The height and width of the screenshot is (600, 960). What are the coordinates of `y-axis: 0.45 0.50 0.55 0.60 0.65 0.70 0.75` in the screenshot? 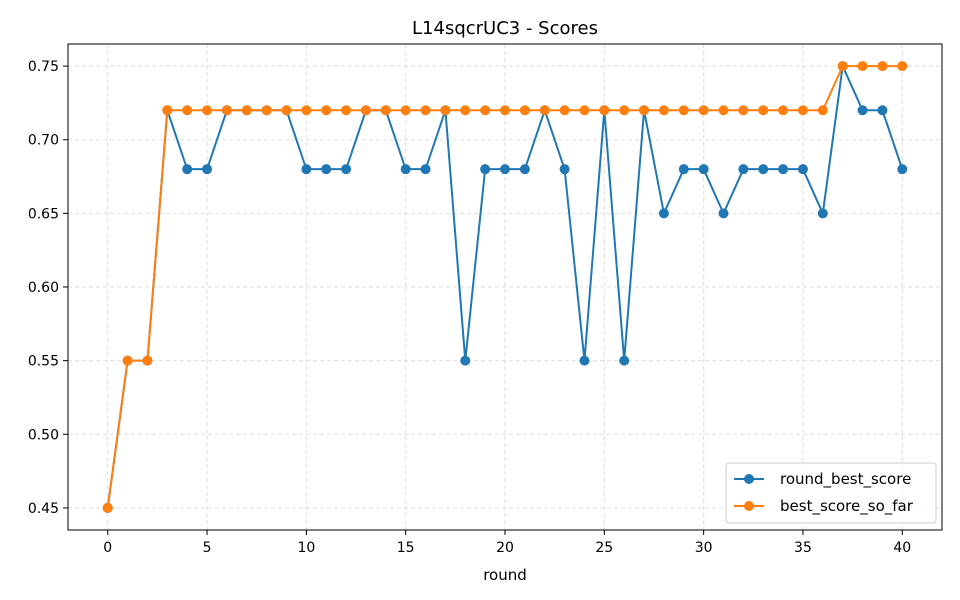 It's located at (48, 288).